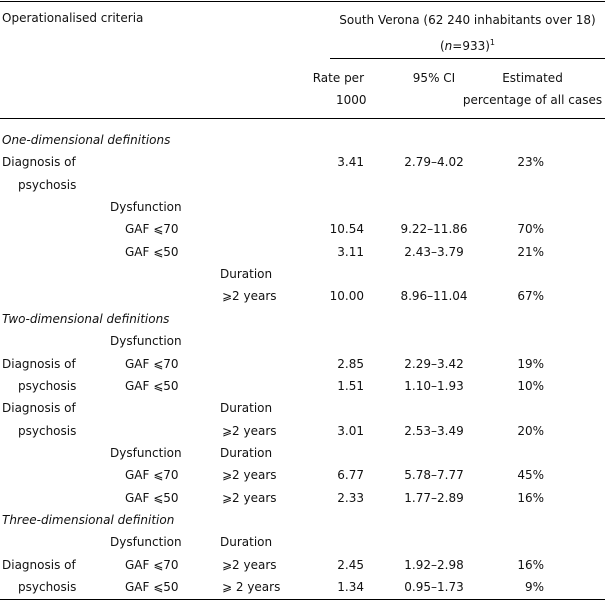  Describe the element at coordinates (434, 475) in the screenshot. I see `ci-cell: 5.78–7.77` at that location.